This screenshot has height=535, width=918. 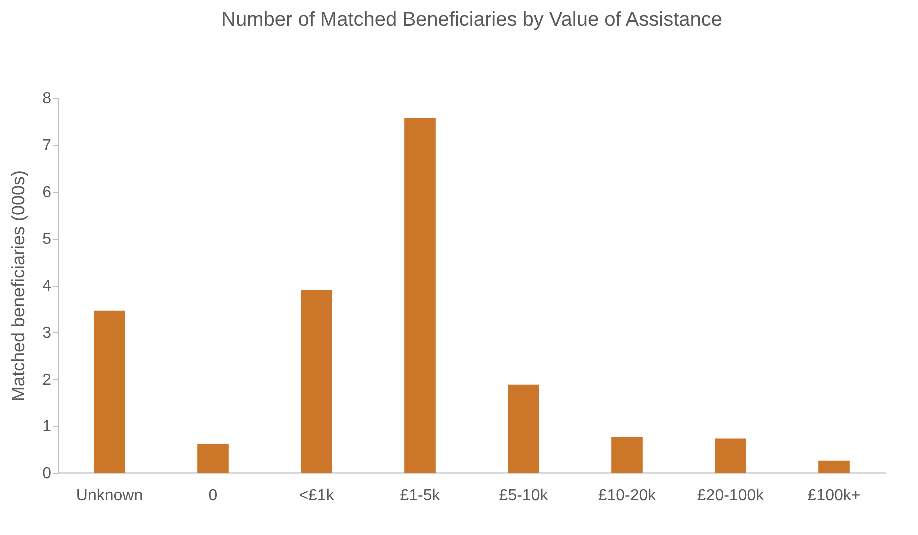 What do you see at coordinates (47, 427) in the screenshot?
I see `y-tick-label: 1` at bounding box center [47, 427].